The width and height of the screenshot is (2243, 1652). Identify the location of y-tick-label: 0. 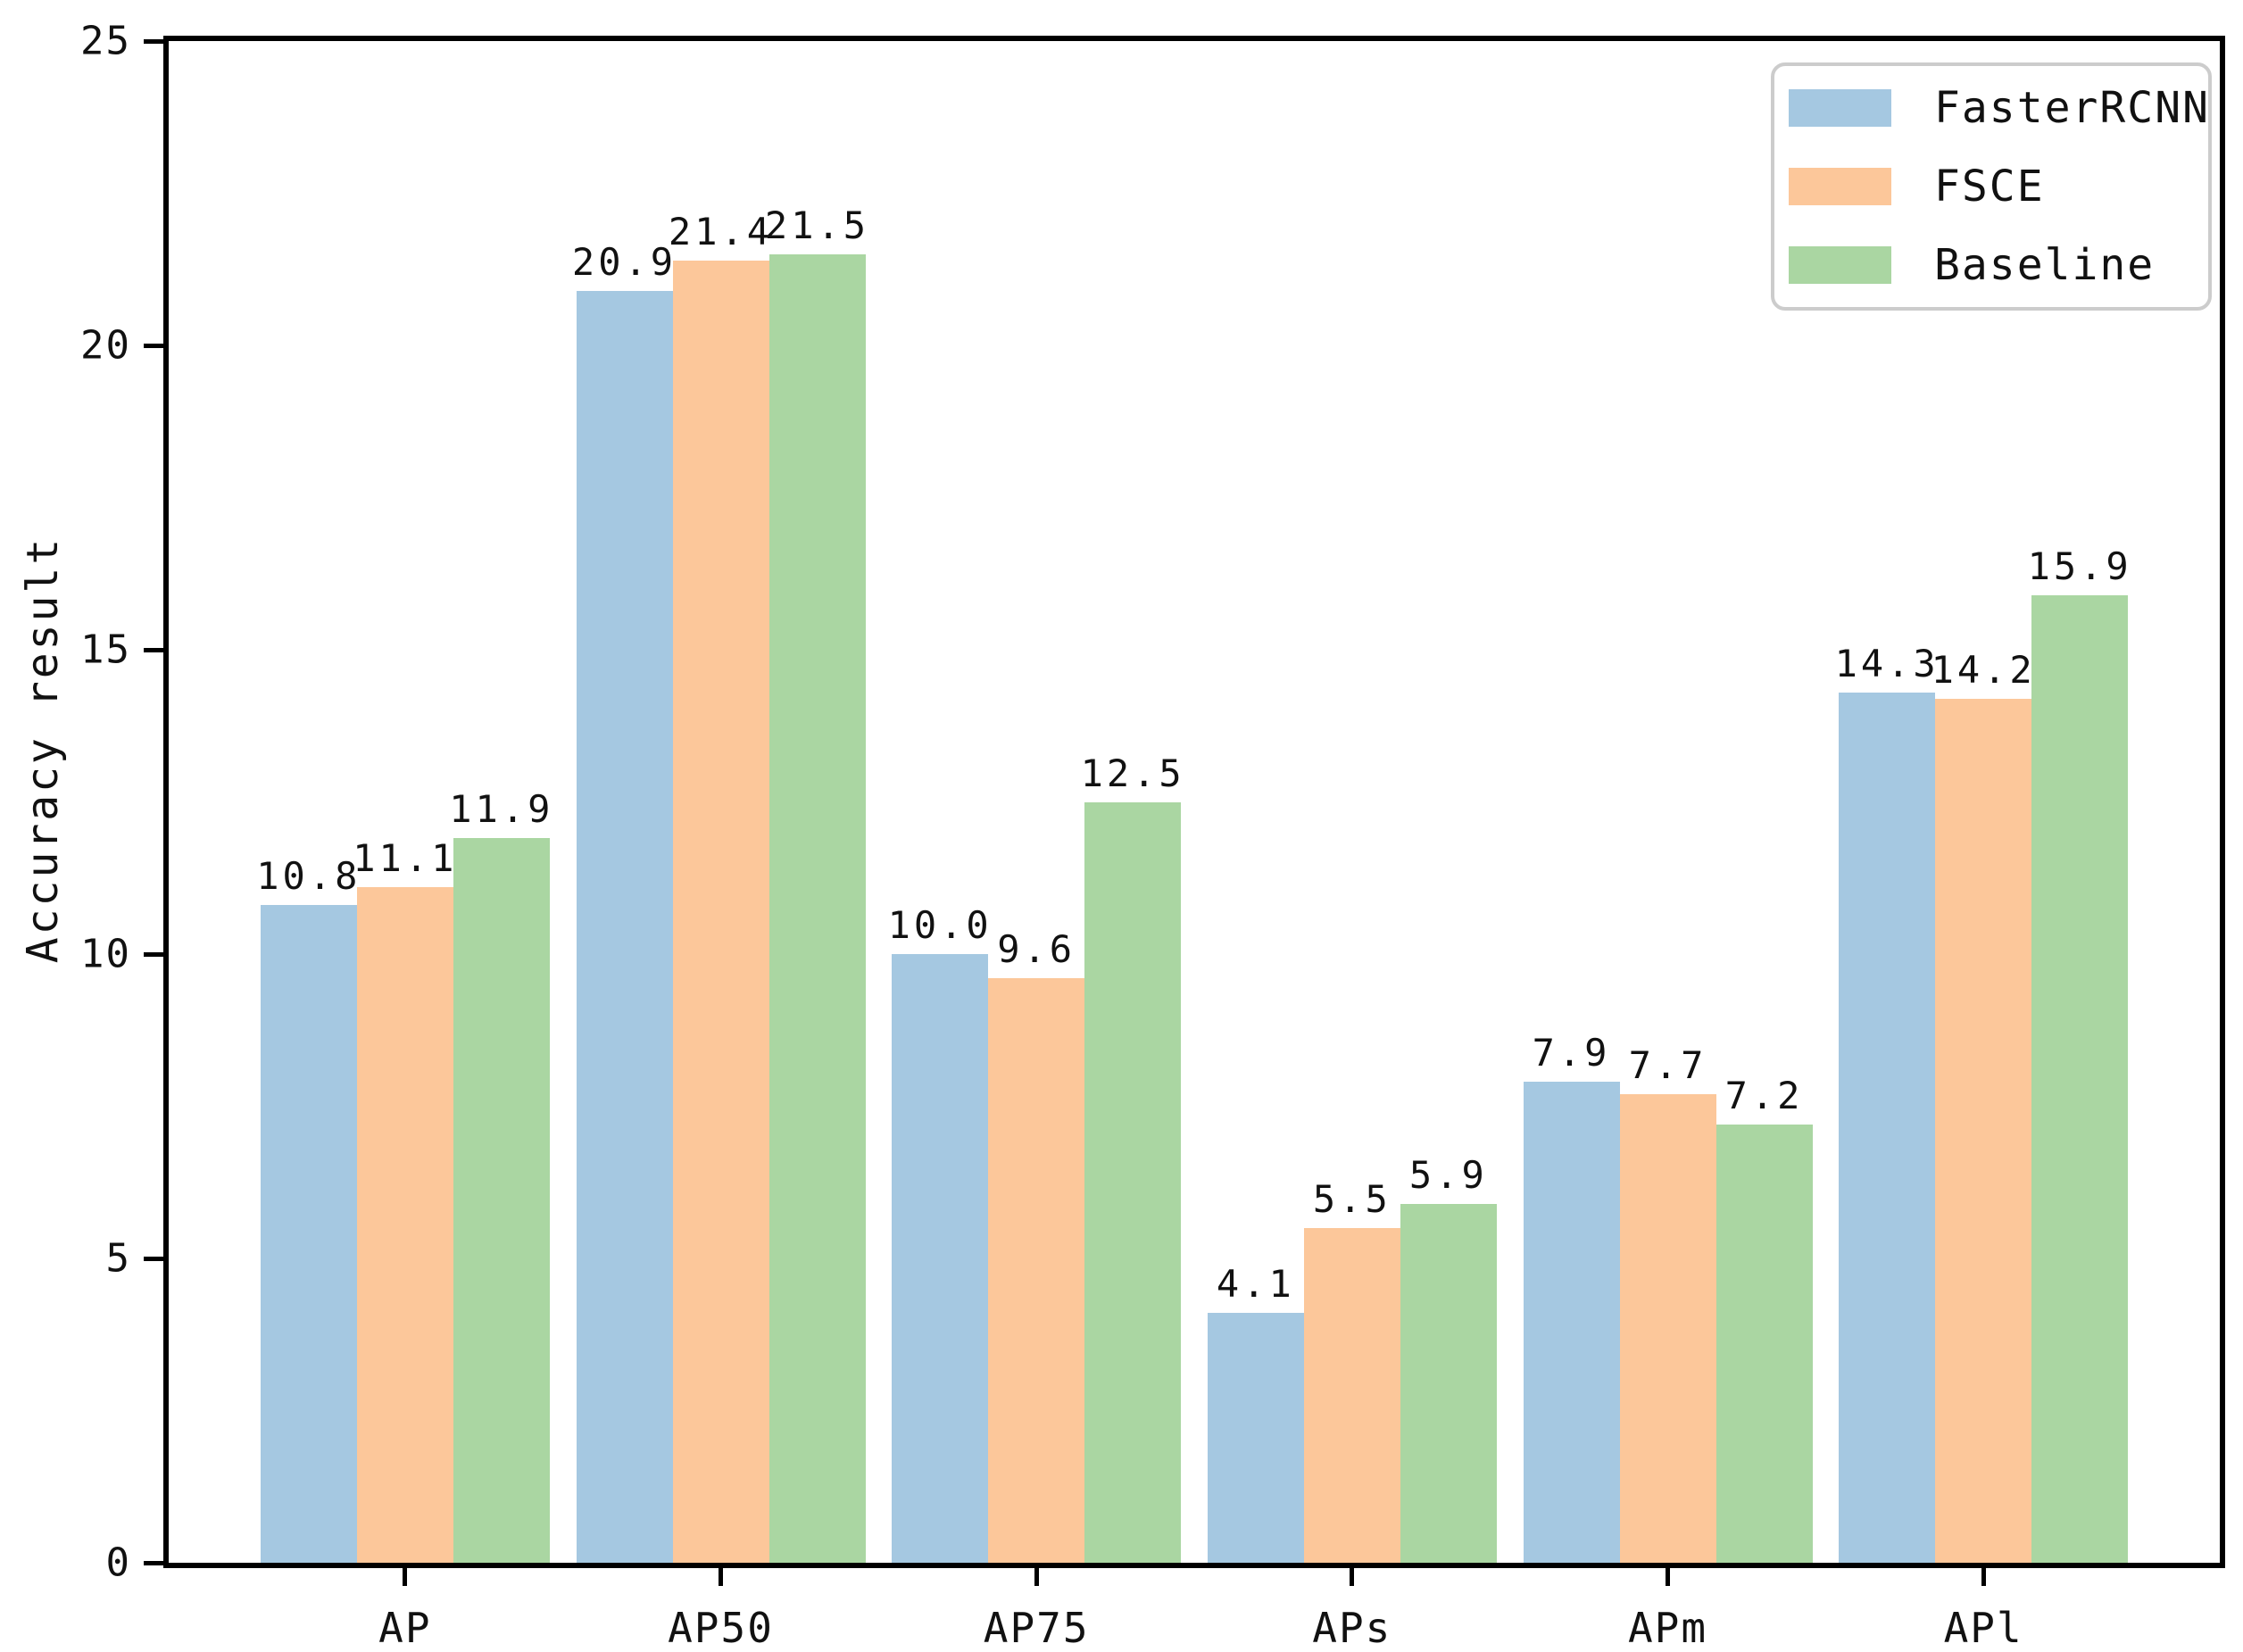
(118, 1563).